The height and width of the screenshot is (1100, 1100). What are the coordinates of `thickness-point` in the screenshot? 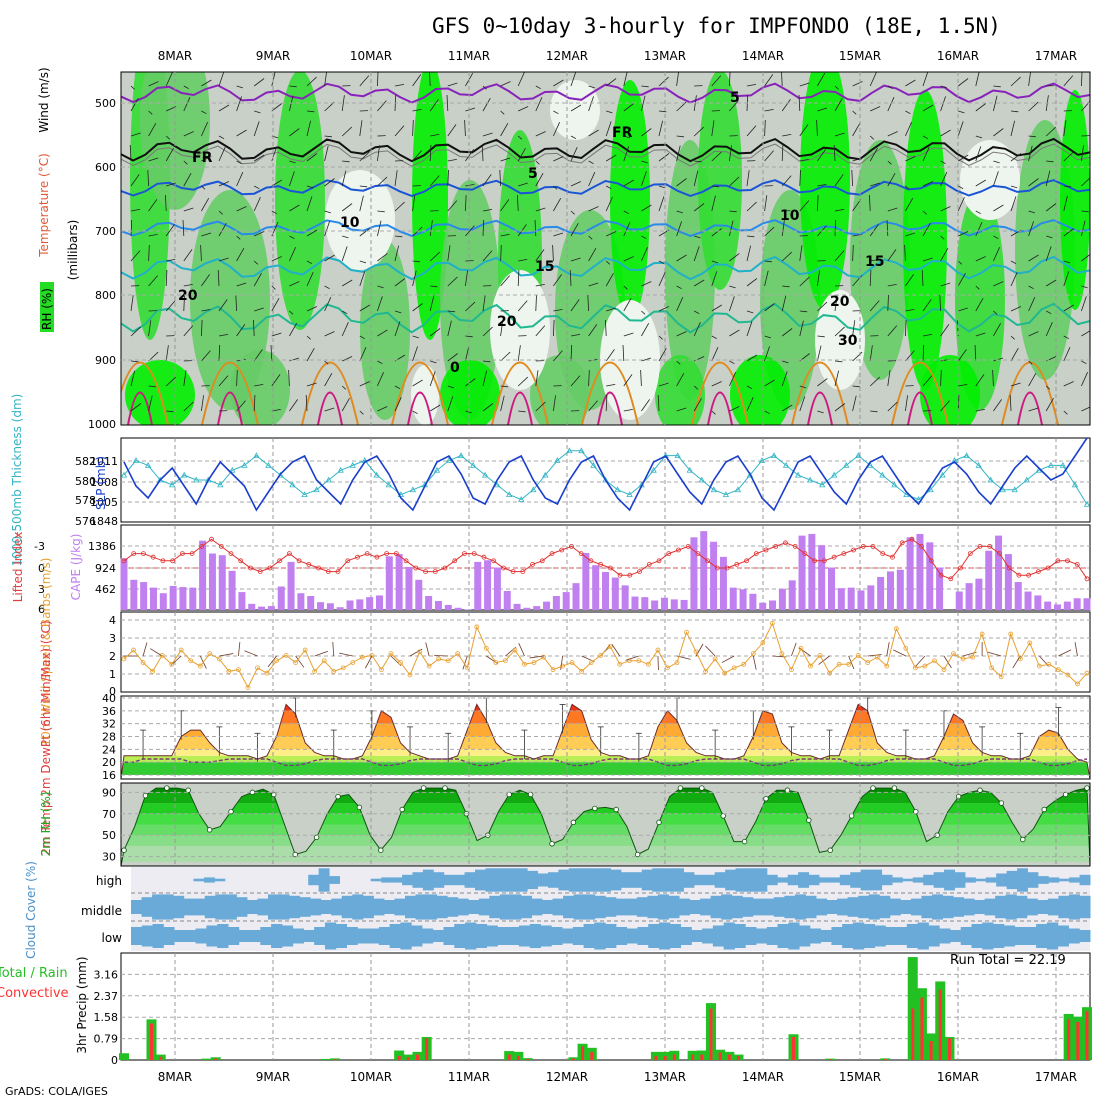 It's located at (473, 465).